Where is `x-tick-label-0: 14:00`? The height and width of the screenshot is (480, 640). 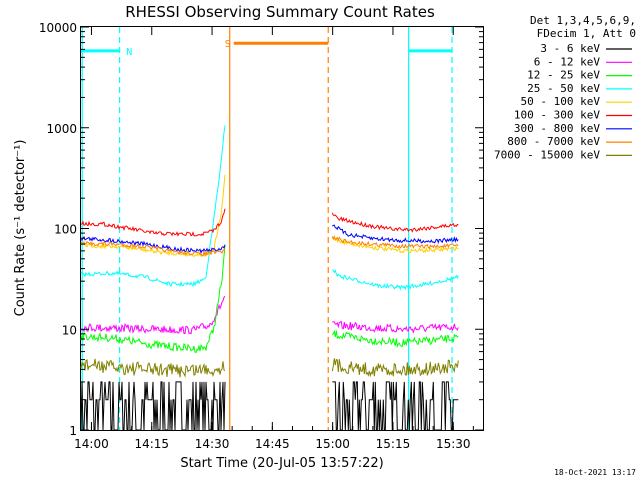 x-tick-label-0: 14:00 is located at coordinates (91, 444).